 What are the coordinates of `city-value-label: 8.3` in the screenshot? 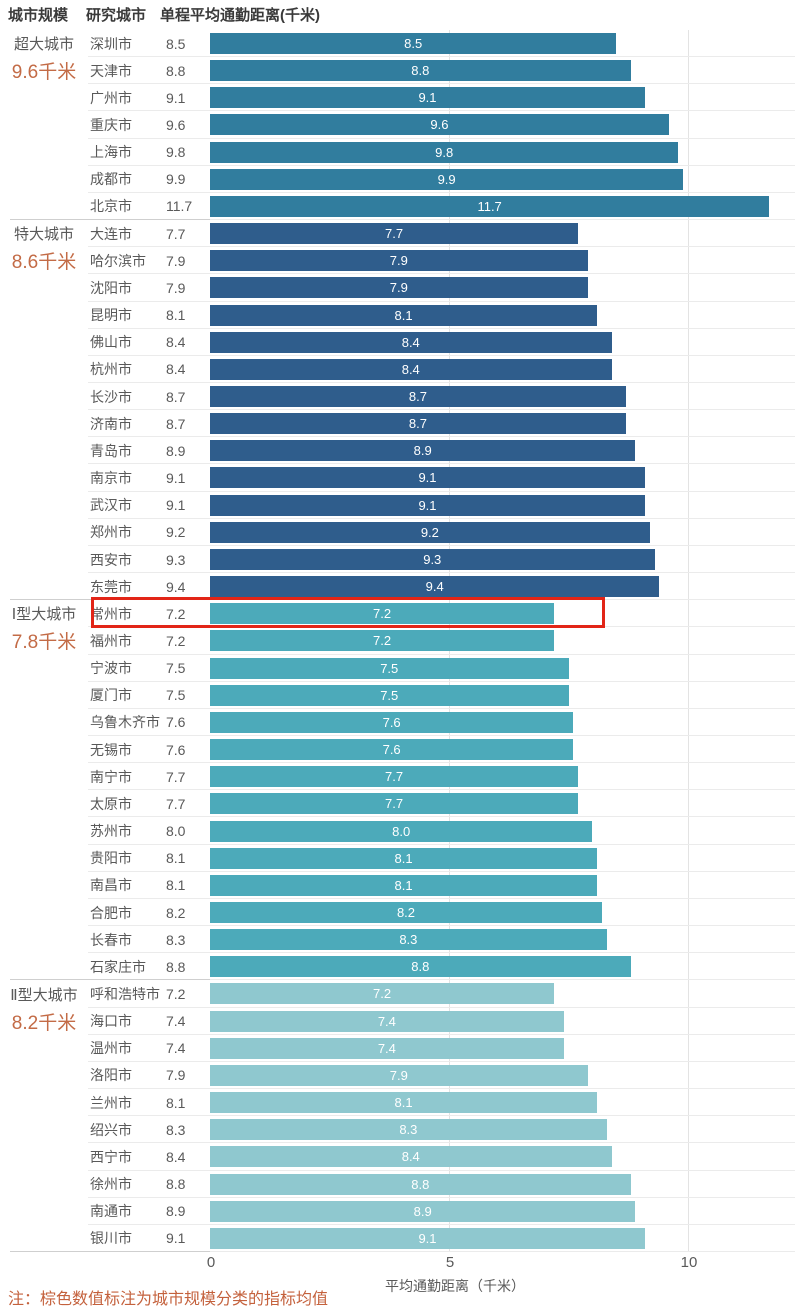 It's located at (176, 1129).